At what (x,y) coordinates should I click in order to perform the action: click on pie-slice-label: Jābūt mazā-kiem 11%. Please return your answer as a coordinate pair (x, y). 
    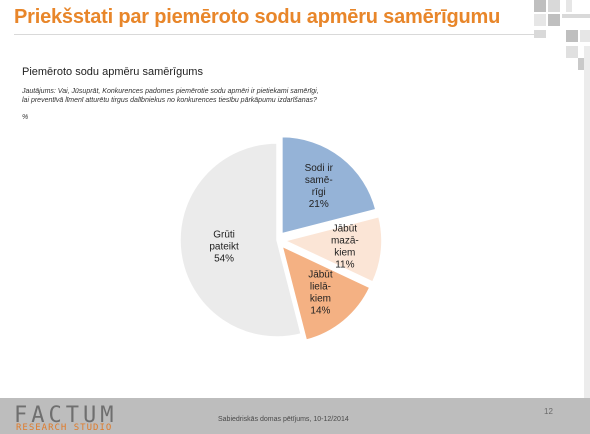
    Looking at the image, I should click on (345, 246).